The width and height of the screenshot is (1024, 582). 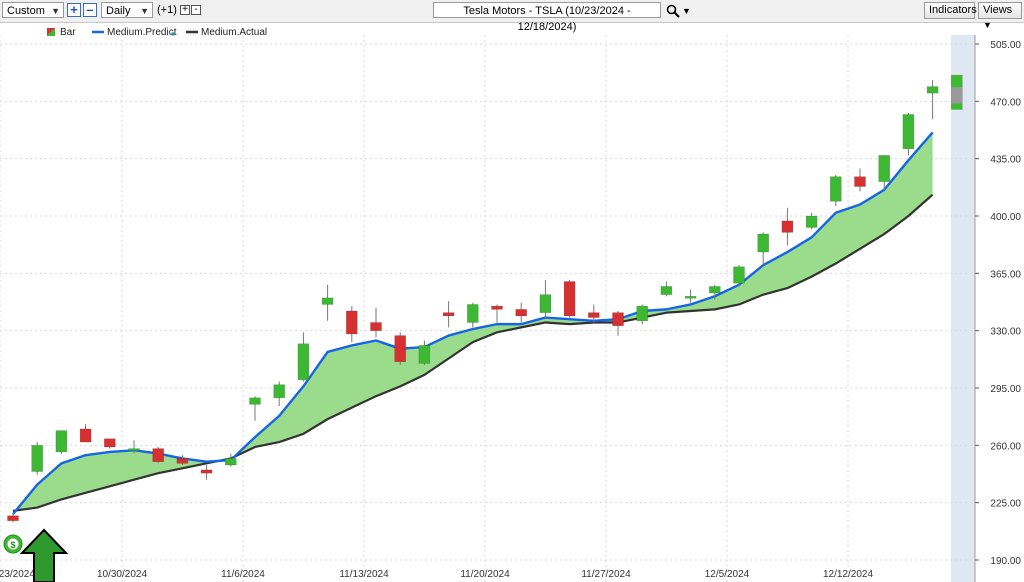 What do you see at coordinates (1005, 389) in the screenshot?
I see `y-tick-label: 295.00` at bounding box center [1005, 389].